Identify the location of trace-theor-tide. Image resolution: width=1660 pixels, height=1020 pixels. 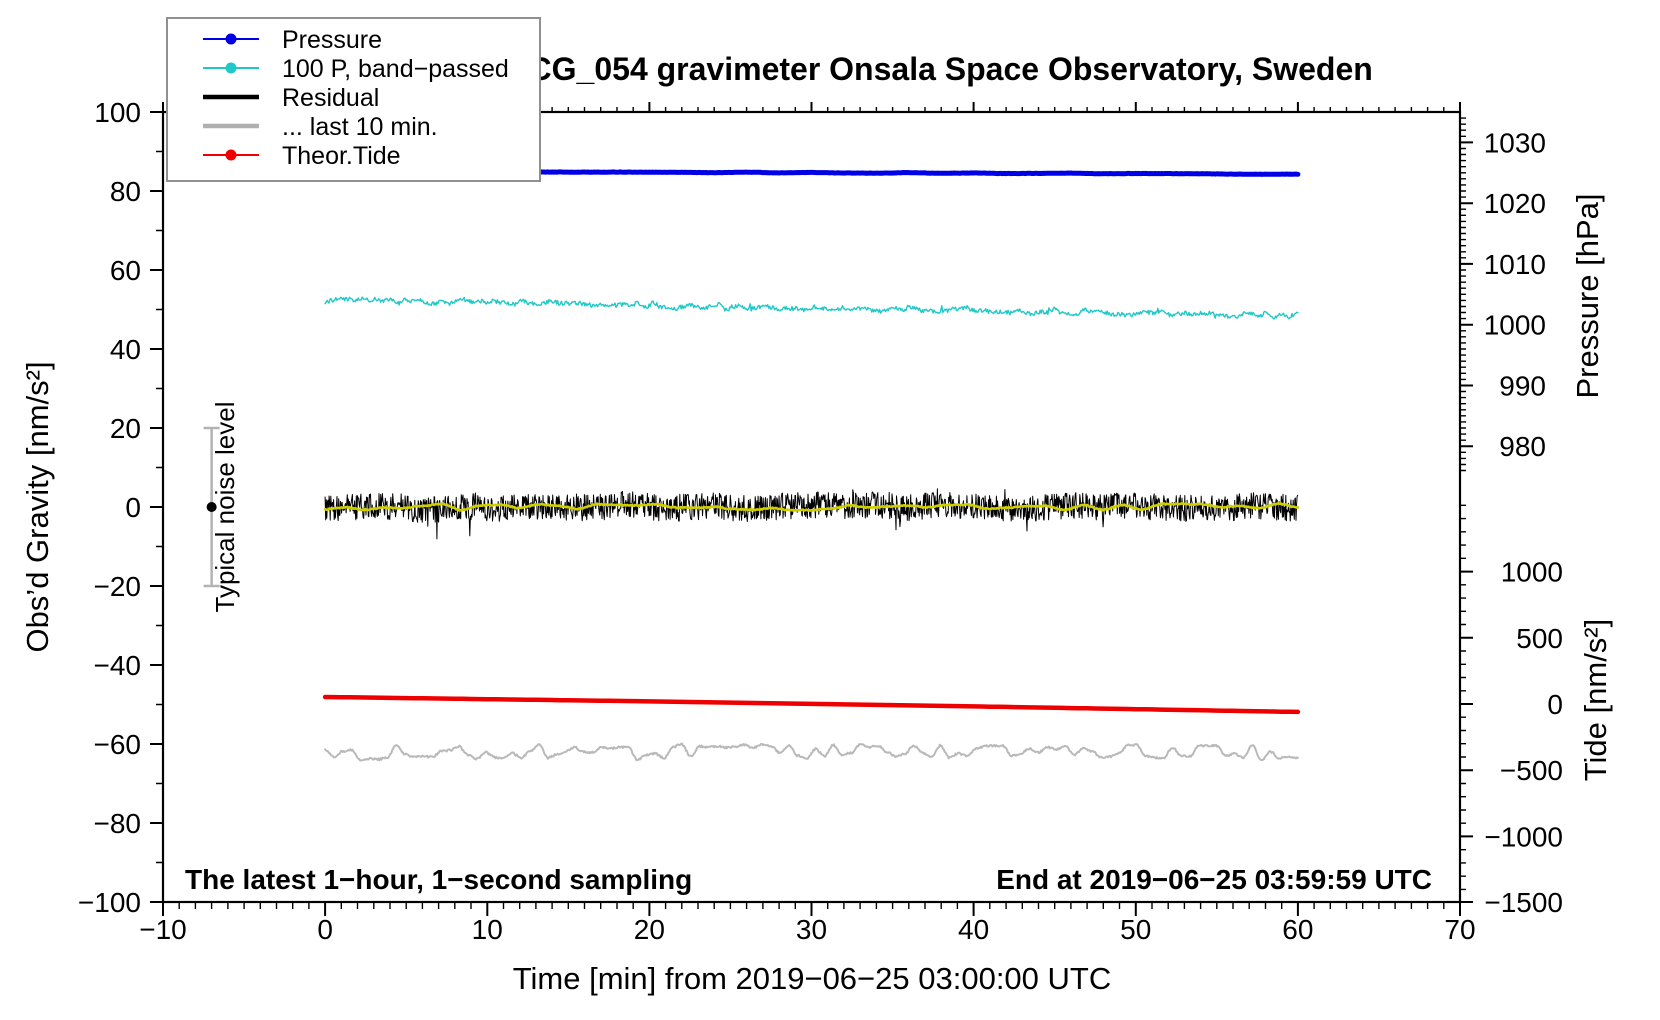
(811, 704).